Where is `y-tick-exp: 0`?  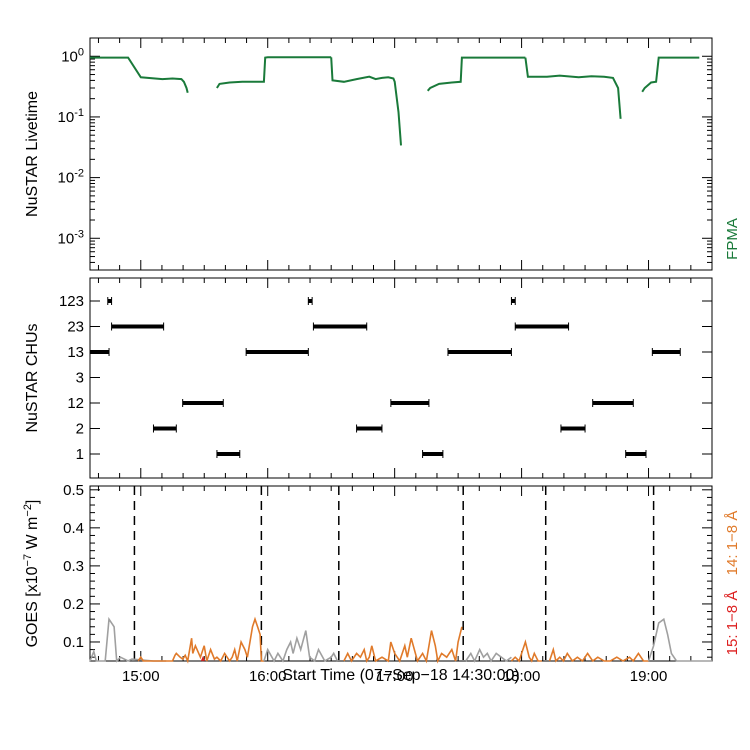 y-tick-exp: 0 is located at coordinates (81, 52).